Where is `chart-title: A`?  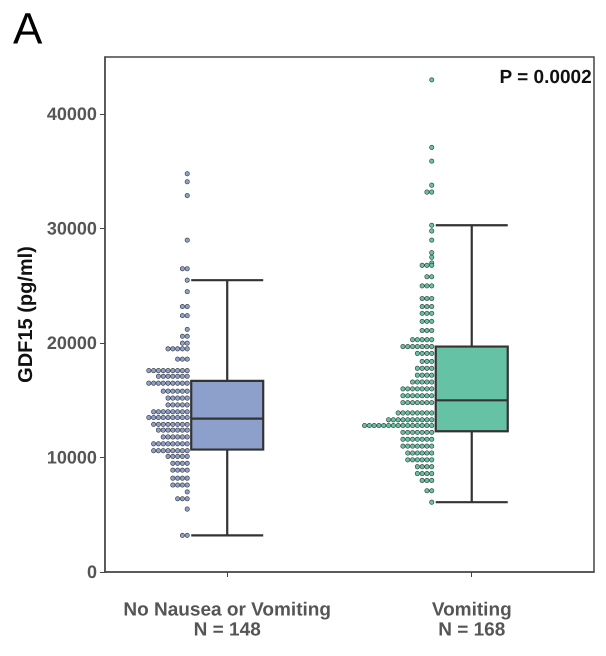
chart-title: A is located at coordinates (28, 29).